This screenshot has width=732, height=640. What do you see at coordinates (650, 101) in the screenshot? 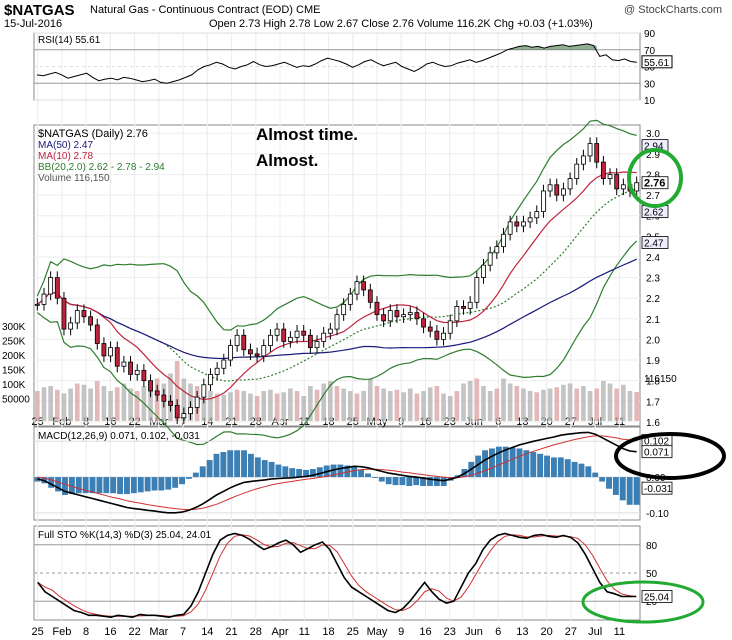
I see `rsi-tick-label: 10` at bounding box center [650, 101].